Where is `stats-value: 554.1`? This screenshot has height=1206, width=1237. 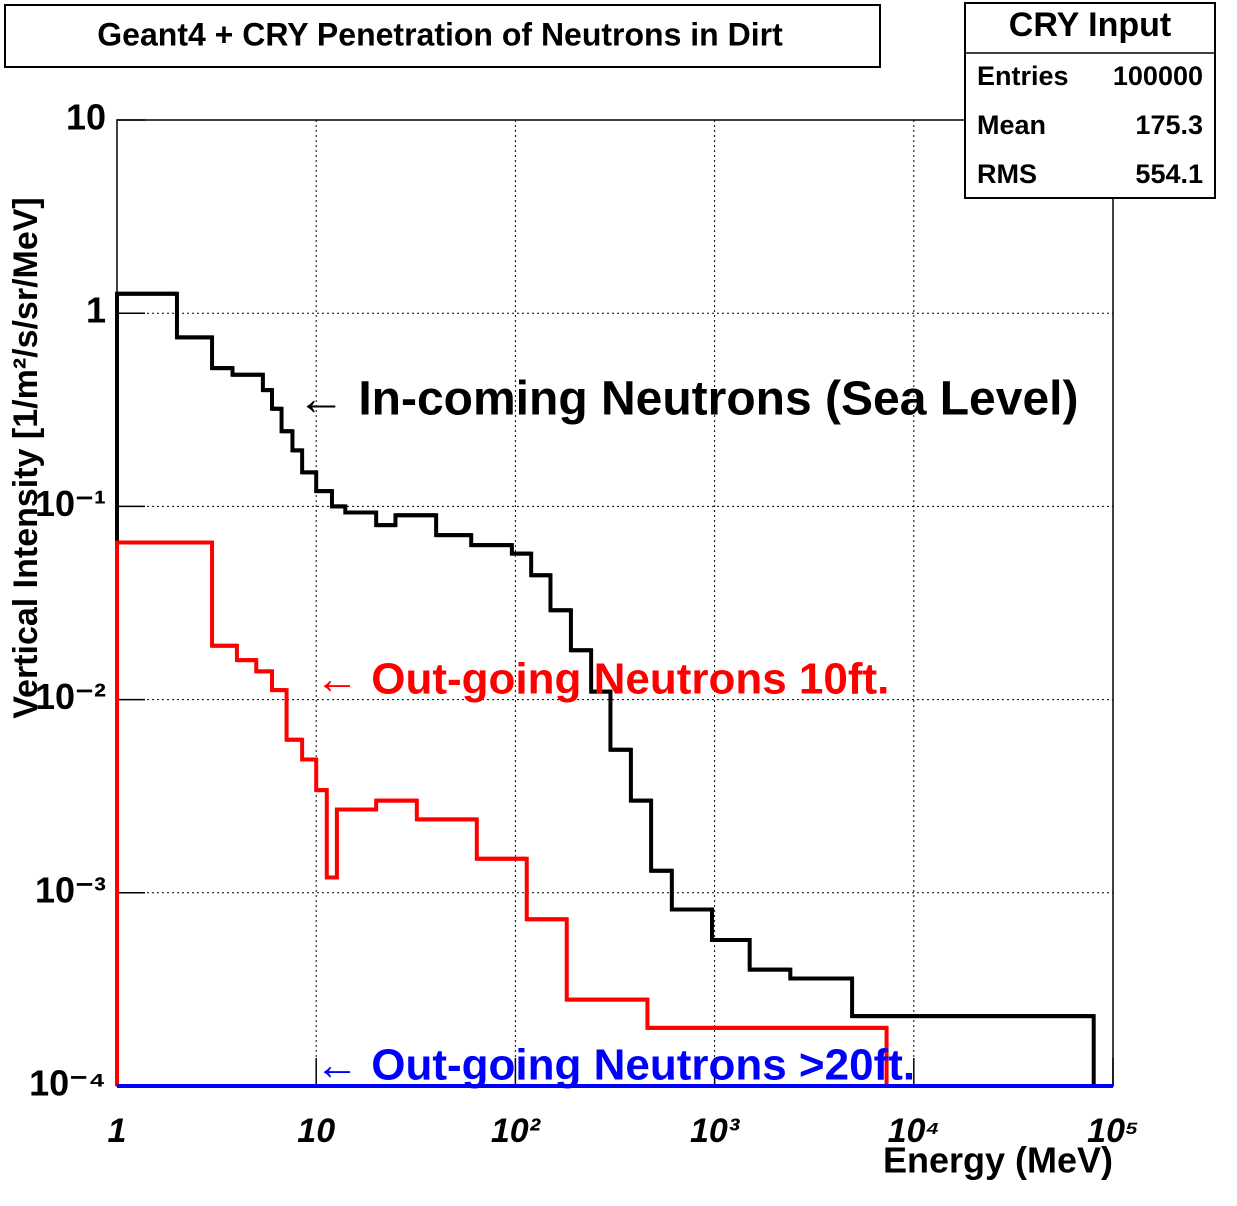 stats-value: 554.1 is located at coordinates (1169, 174).